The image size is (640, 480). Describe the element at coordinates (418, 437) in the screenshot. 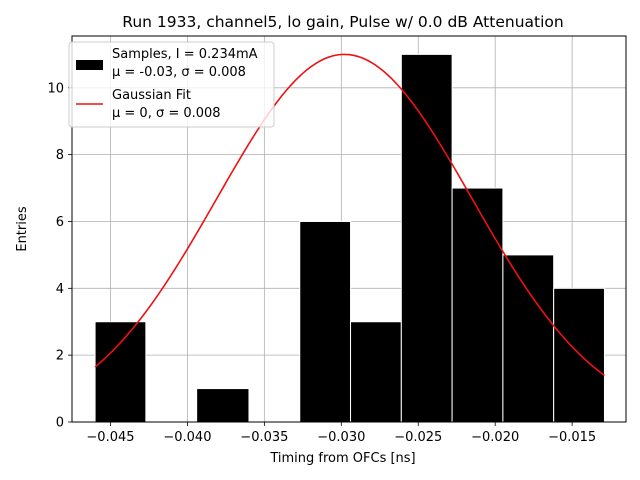

I see `x-tick-label: −0.025` at that location.